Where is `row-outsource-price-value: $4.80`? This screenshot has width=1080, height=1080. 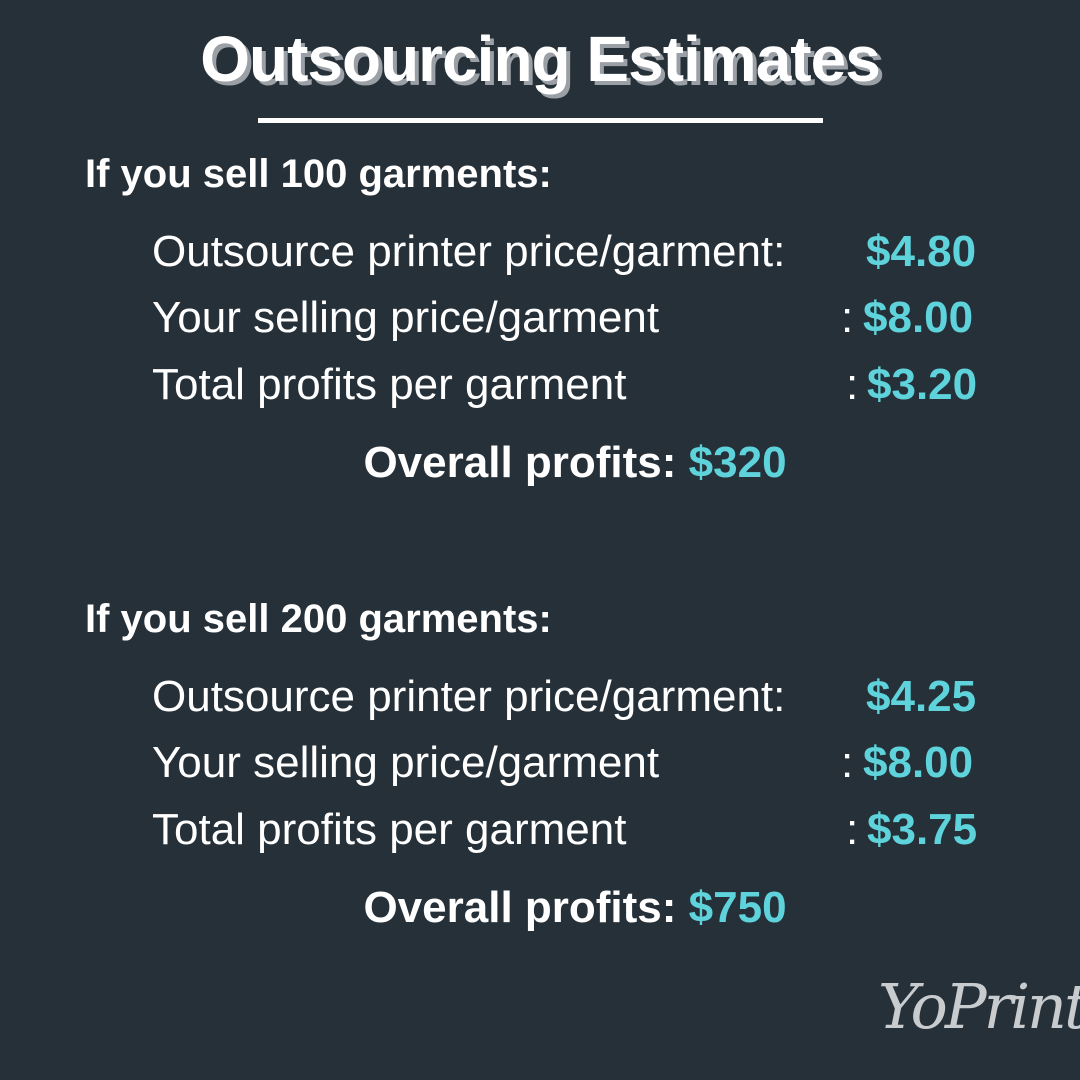
row-outsource-price-value: $4.80 is located at coordinates (921, 251).